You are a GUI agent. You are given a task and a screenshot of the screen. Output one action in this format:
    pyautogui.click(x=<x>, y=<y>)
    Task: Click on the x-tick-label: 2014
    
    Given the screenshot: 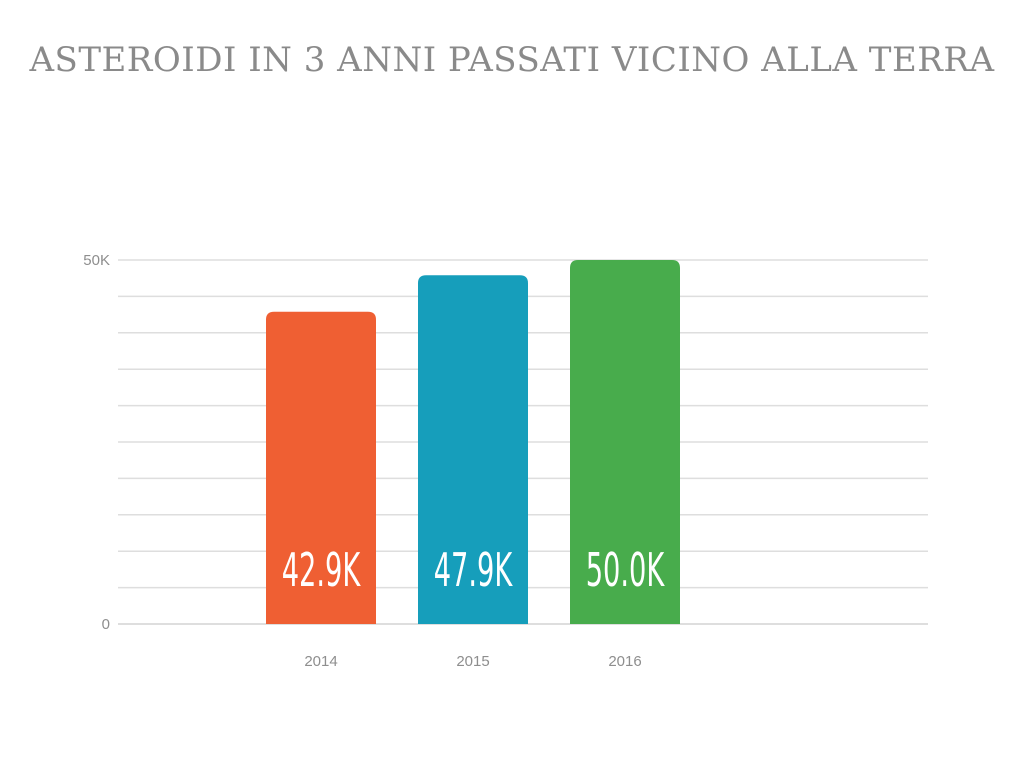 What is the action you would take?
    pyautogui.click(x=320, y=661)
    